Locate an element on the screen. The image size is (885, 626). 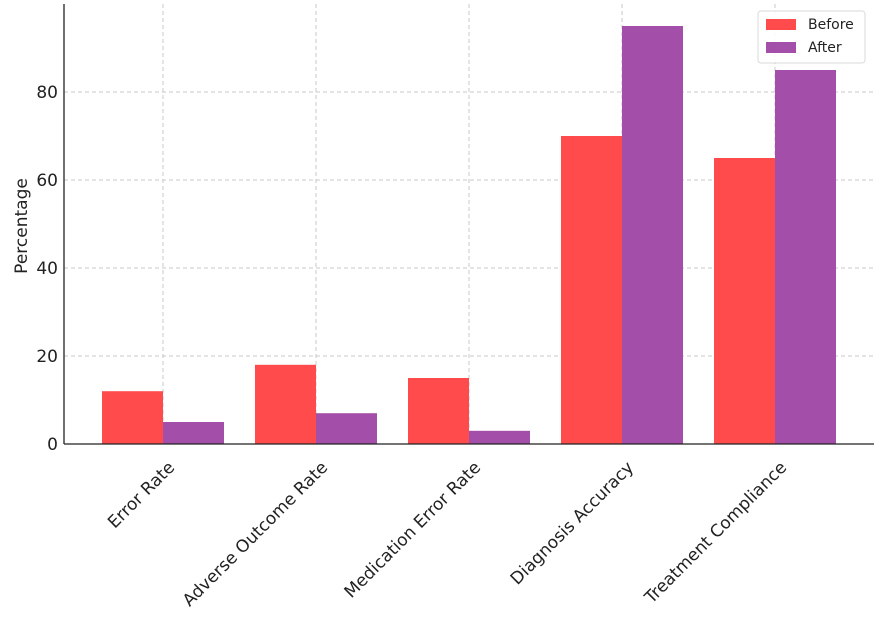
y-tick-label: 40 is located at coordinates (47, 269).